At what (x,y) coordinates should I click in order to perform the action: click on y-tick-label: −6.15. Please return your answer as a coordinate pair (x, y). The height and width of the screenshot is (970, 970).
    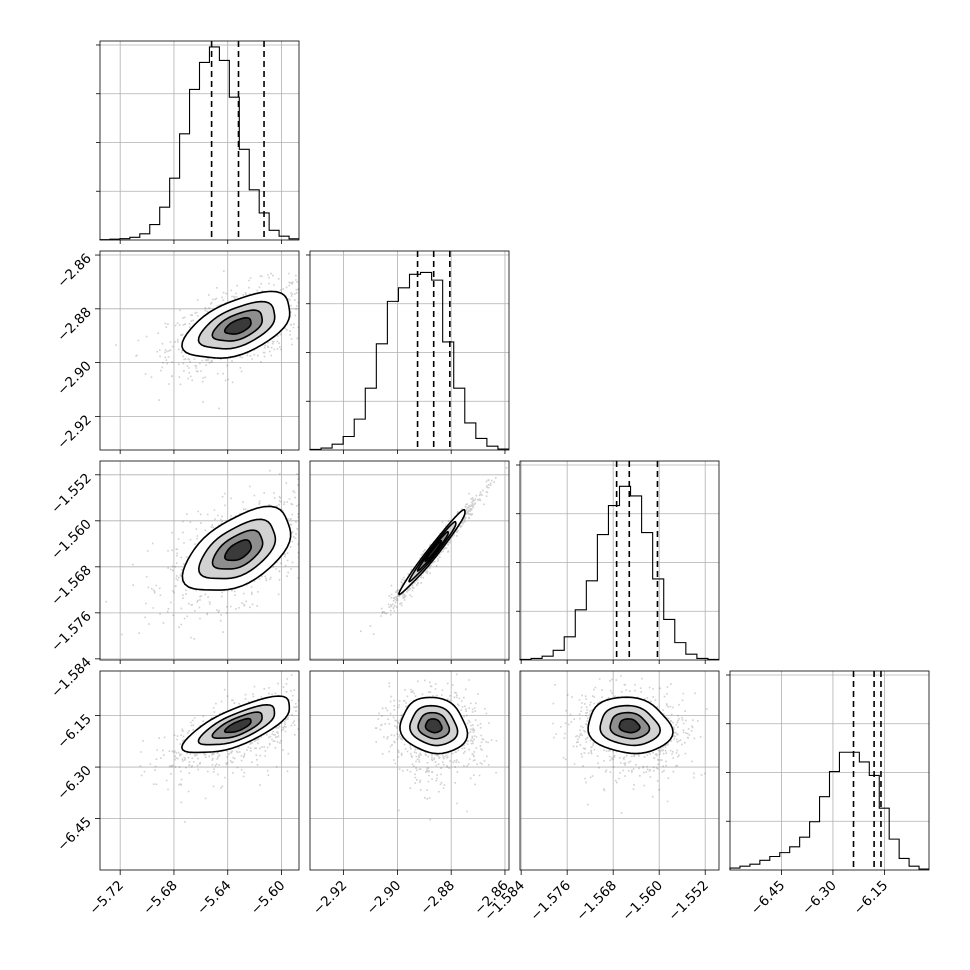
    Looking at the image, I should click on (74, 731).